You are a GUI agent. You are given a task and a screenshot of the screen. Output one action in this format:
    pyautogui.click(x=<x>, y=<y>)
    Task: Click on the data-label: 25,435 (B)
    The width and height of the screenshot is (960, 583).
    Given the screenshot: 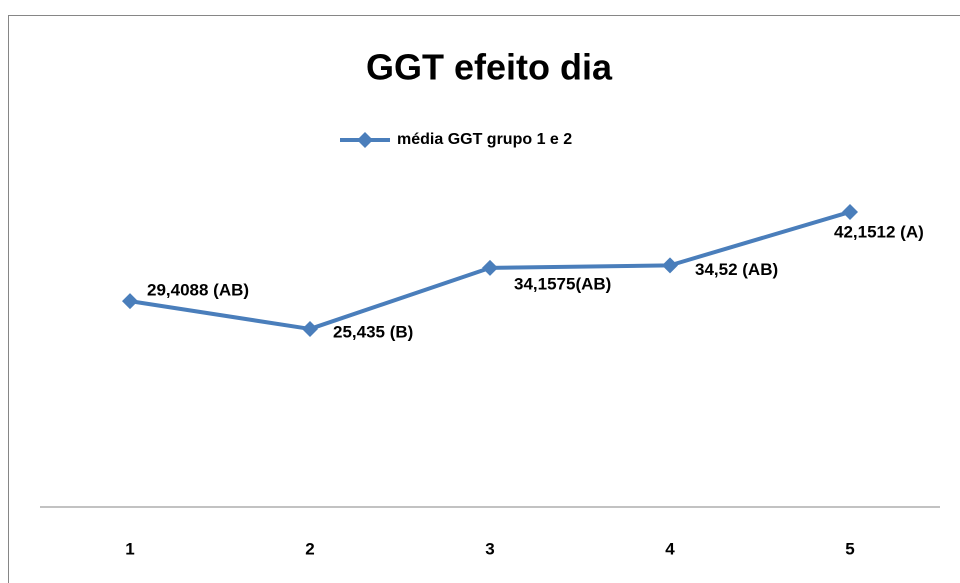 What is the action you would take?
    pyautogui.click(x=373, y=331)
    